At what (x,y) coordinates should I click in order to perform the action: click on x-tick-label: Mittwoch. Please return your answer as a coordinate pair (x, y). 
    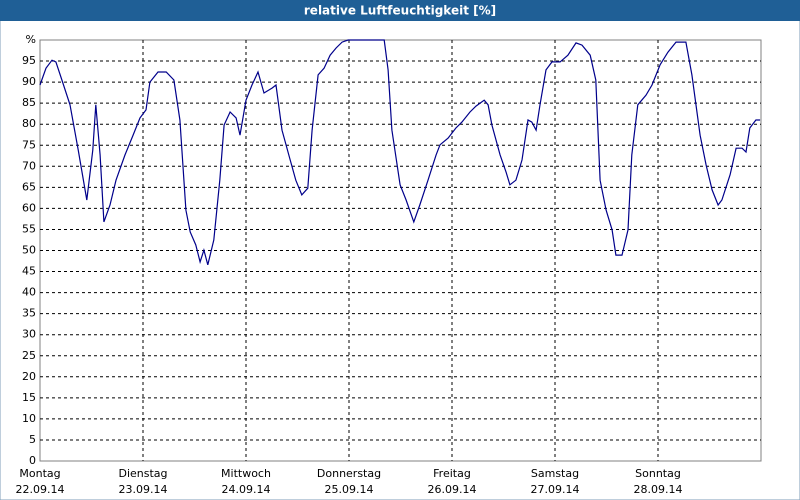
    Looking at the image, I should click on (246, 473).